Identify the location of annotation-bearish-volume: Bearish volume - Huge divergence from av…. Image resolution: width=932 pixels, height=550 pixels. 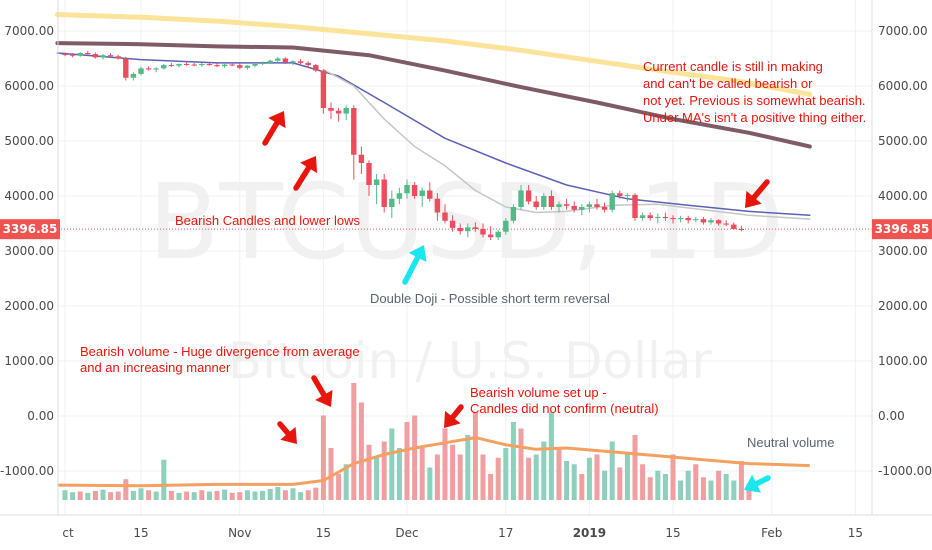
(221, 359).